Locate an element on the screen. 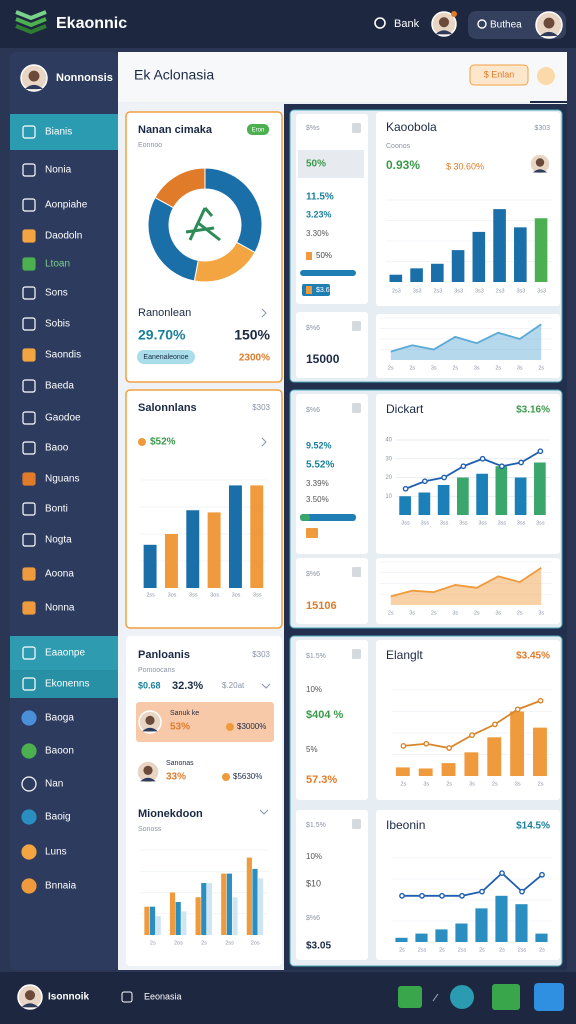 Image resolution: width=576 pixels, height=1024 pixels. page-title: Ek Aclonasia is located at coordinates (174, 75).